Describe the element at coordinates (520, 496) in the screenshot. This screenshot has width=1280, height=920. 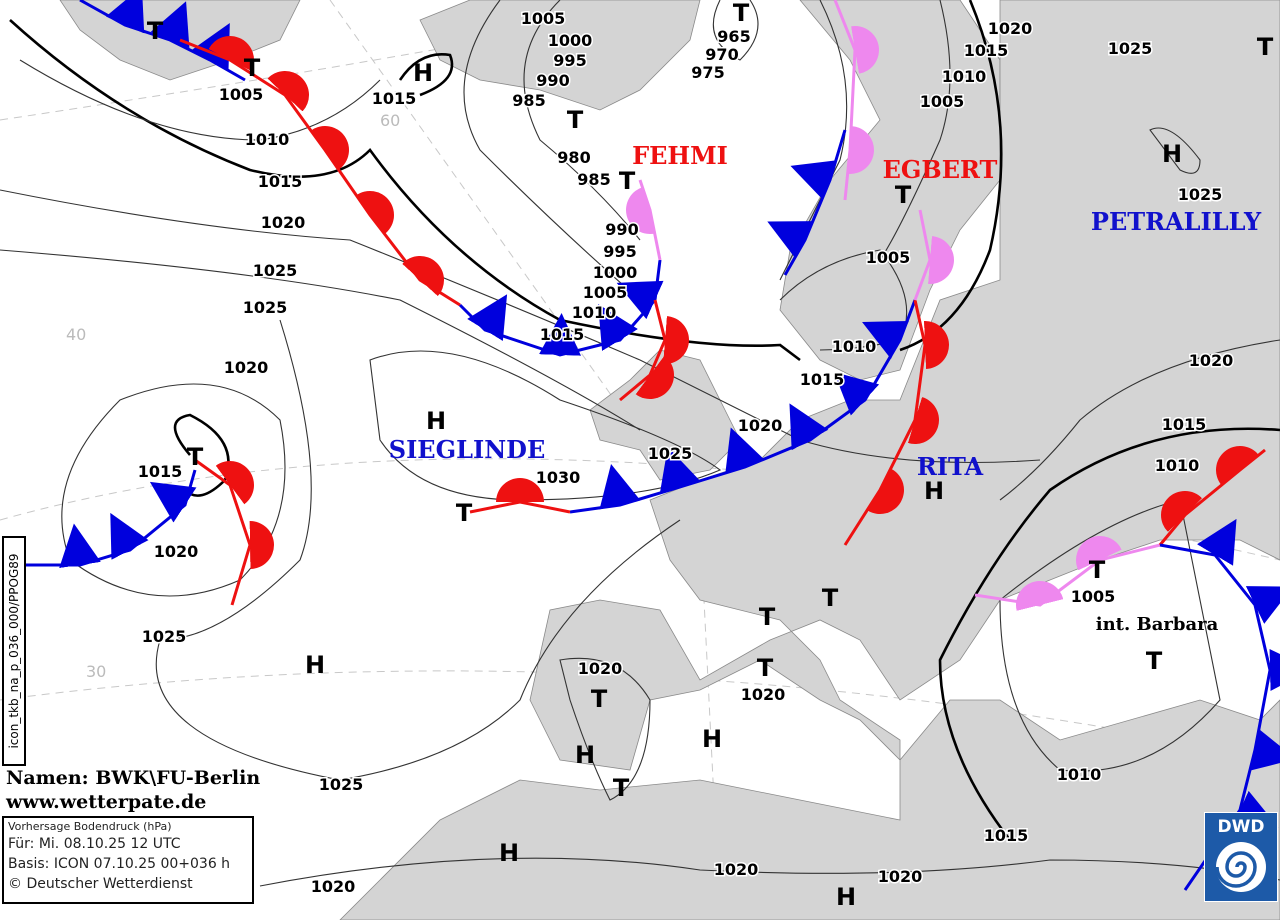
I see `warm-front-sieglinde` at that location.